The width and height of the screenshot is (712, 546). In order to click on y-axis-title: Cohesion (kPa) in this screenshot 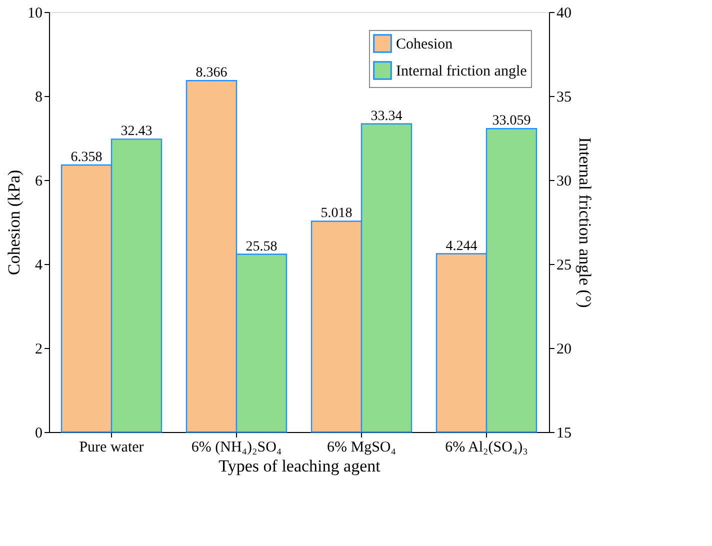, I will do `click(14, 223)`.